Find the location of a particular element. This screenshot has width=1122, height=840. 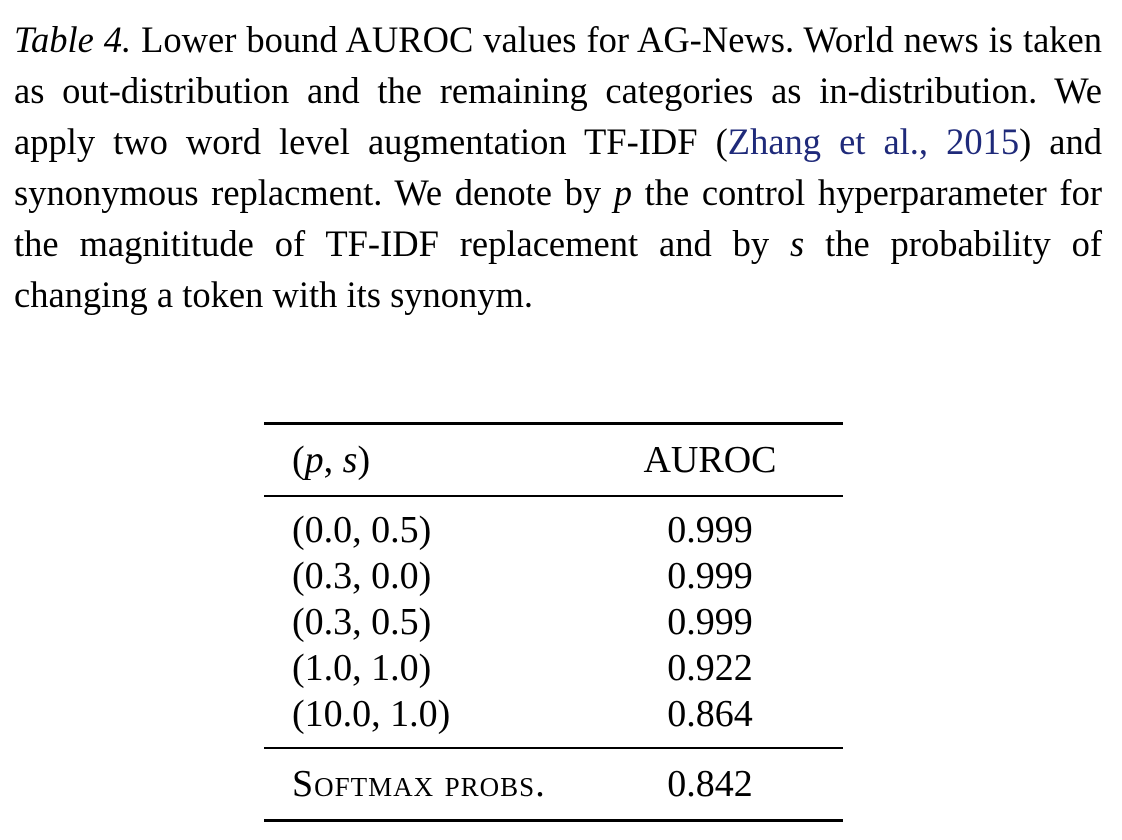

baseline-auroc: 0.842 is located at coordinates (710, 784).